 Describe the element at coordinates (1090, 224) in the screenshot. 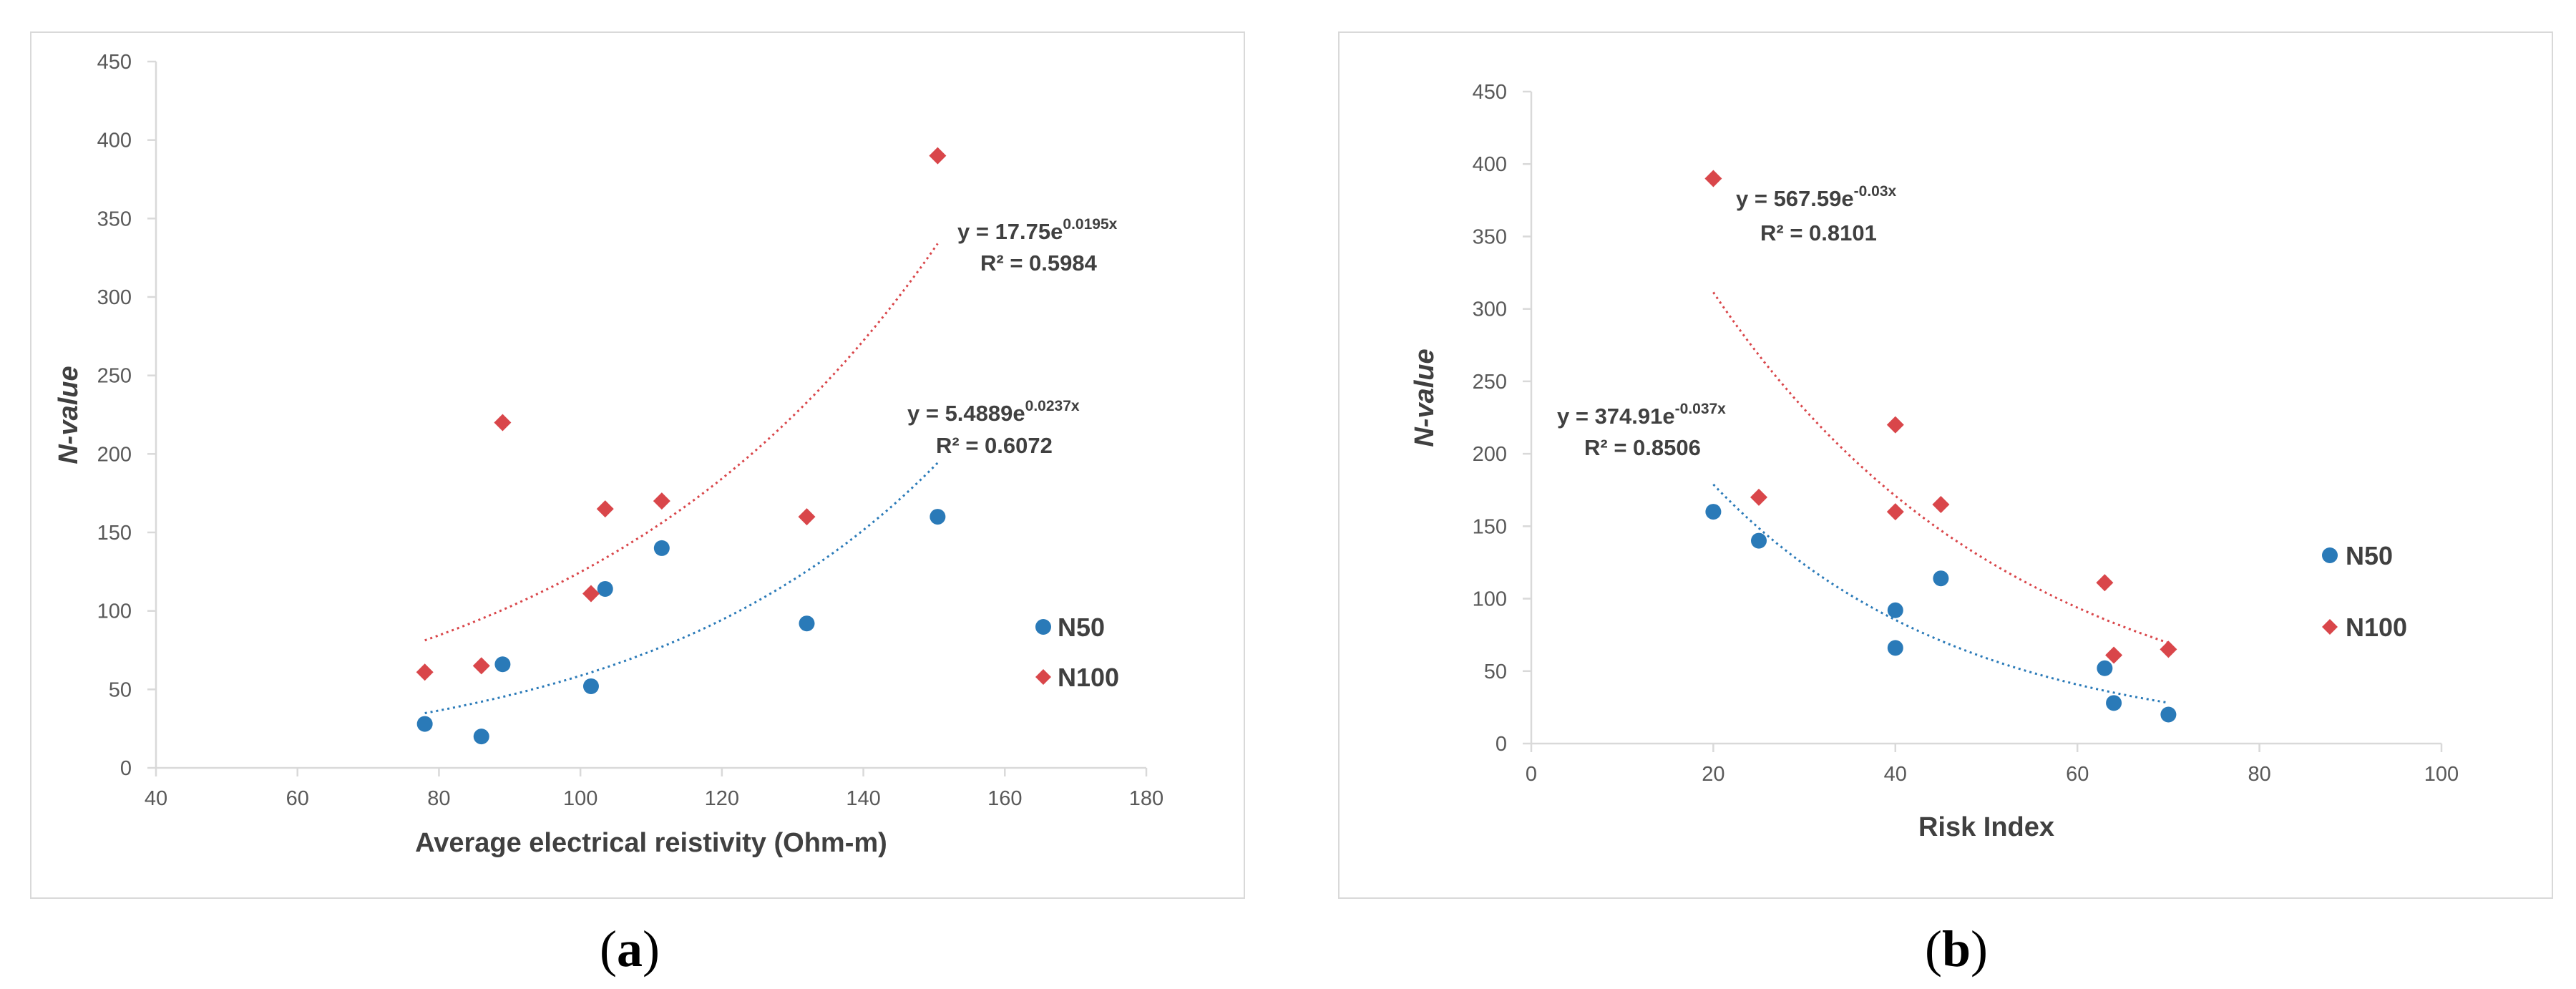

I see `equation-exponent: 0.0195x` at that location.